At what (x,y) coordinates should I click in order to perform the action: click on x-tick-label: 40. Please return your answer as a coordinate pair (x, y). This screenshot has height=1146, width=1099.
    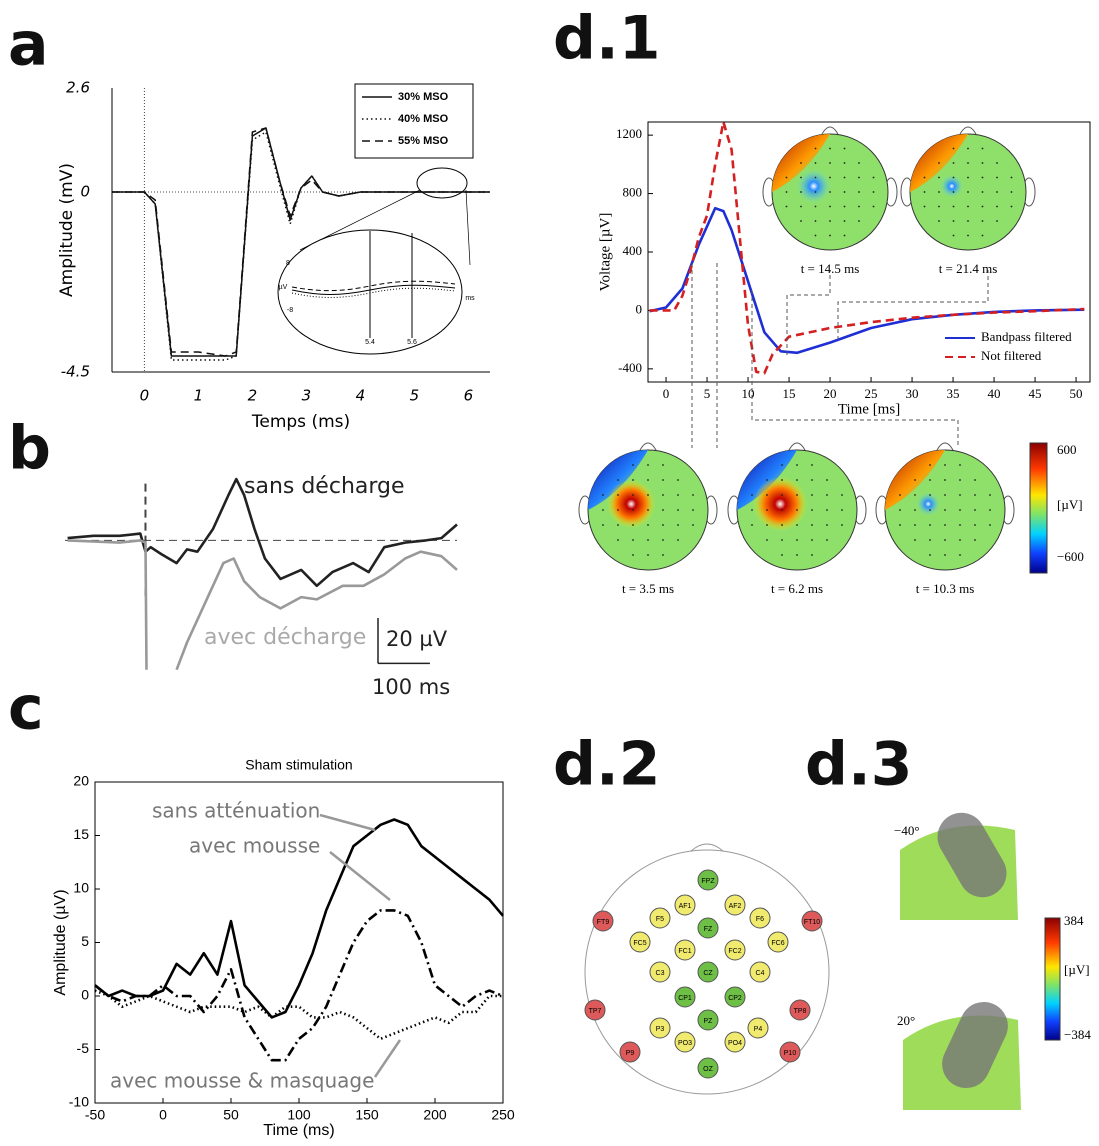
    Looking at the image, I should click on (994, 393).